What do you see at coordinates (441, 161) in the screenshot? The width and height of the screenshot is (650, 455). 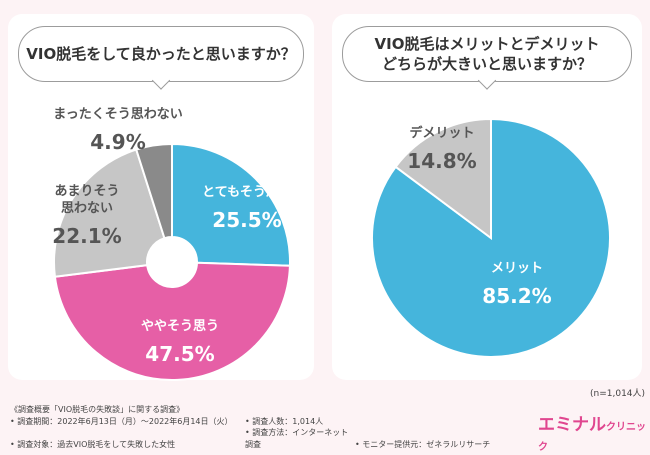 I see `chart1-slice-1-value: 14.8%` at bounding box center [441, 161].